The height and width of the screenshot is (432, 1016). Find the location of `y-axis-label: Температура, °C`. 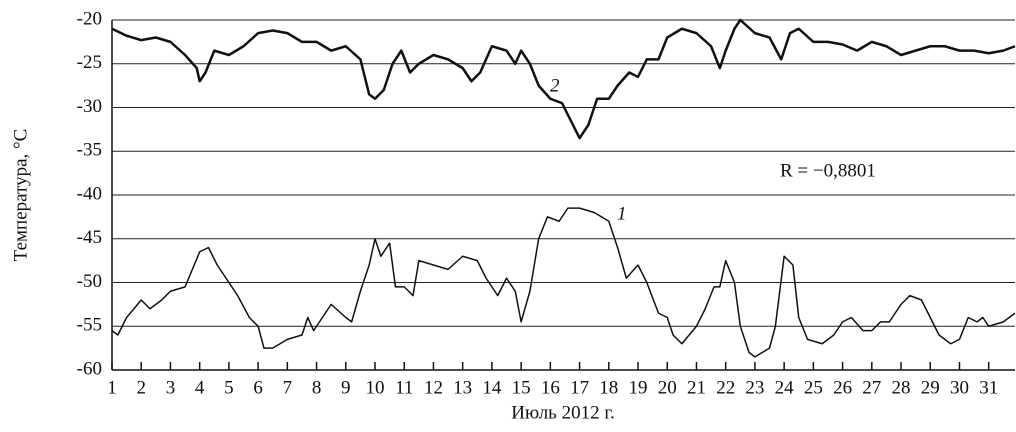

y-axis-label: Температура, °C is located at coordinates (20, 195).